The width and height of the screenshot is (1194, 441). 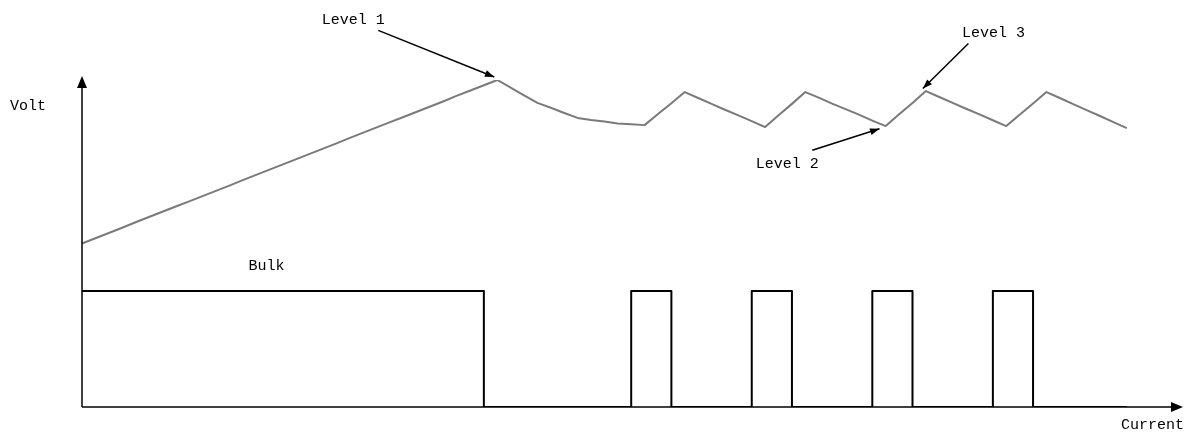 What do you see at coordinates (993, 34) in the screenshot?
I see `text: Level 3` at bounding box center [993, 34].